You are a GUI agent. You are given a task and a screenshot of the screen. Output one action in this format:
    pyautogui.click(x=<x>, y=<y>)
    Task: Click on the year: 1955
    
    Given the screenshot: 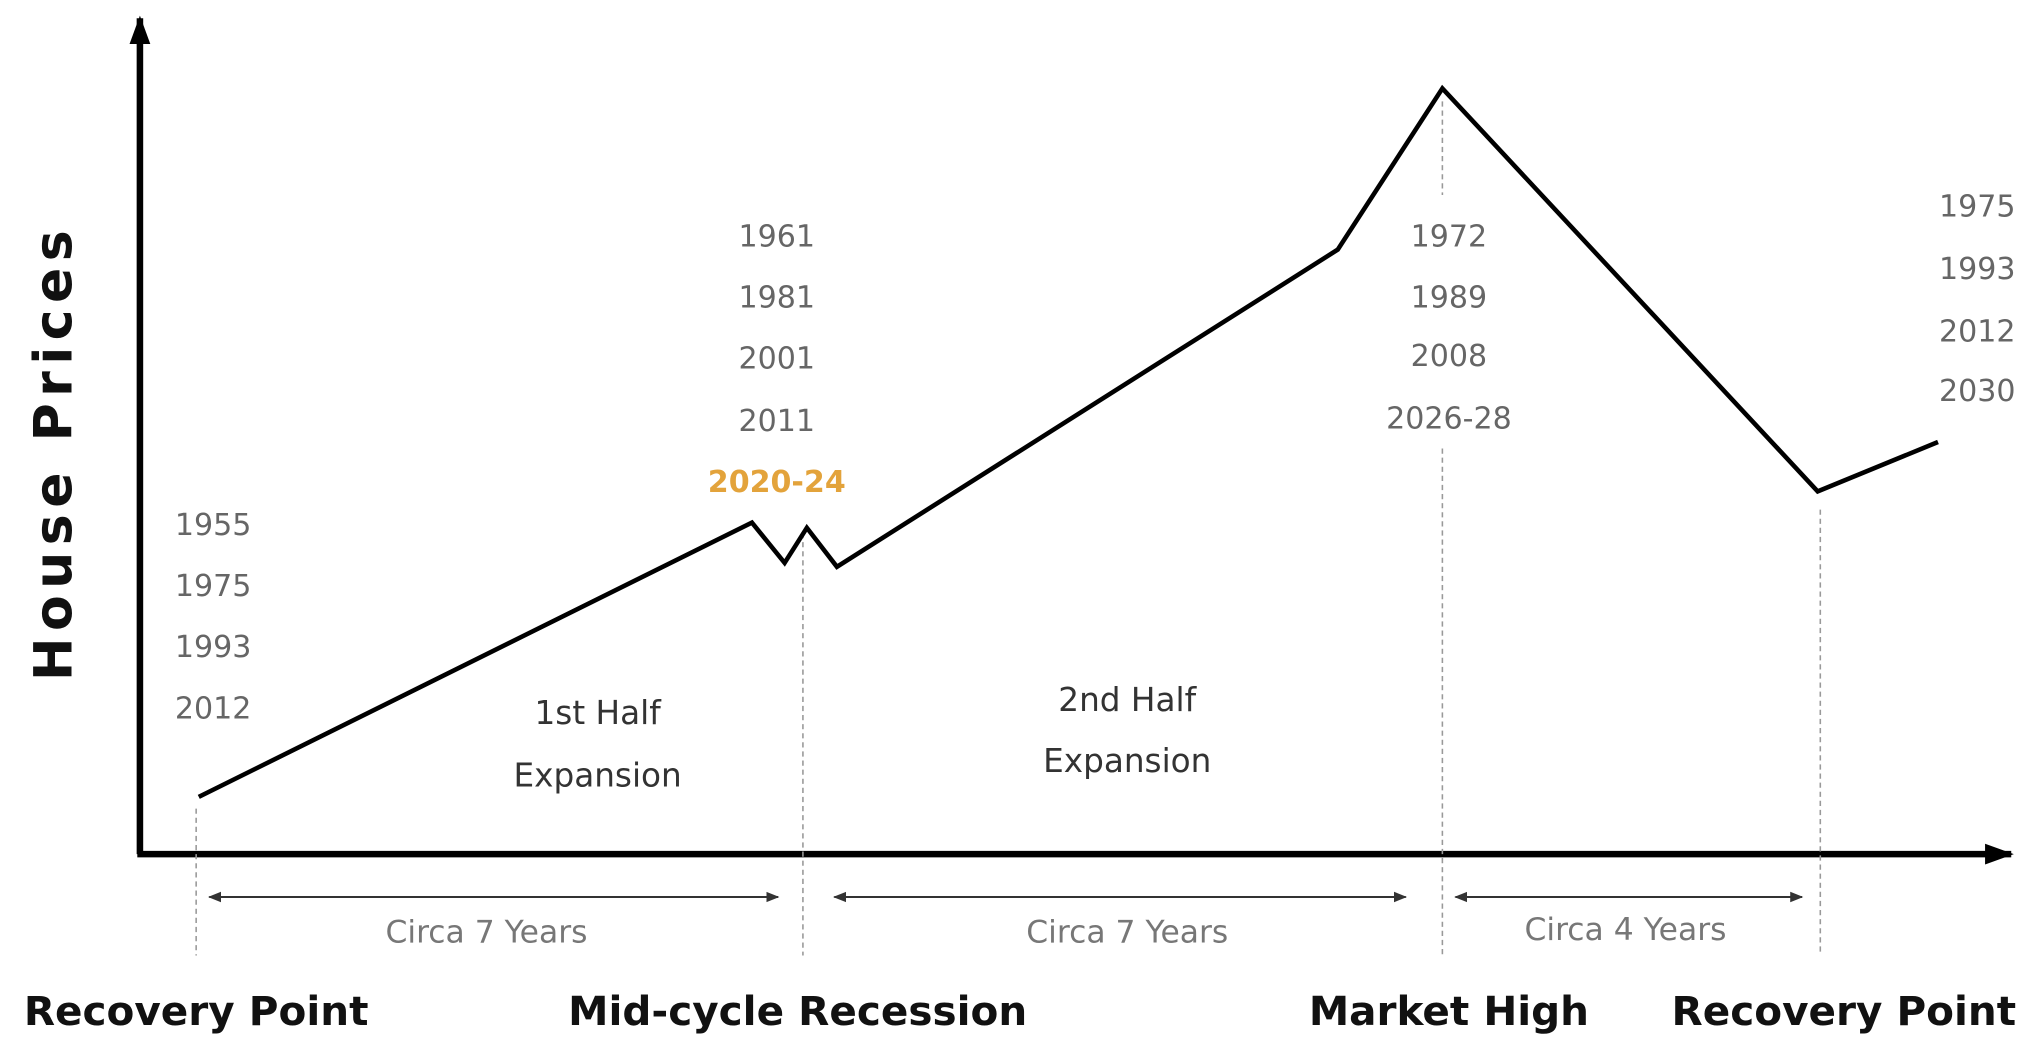 What is the action you would take?
    pyautogui.click(x=213, y=525)
    